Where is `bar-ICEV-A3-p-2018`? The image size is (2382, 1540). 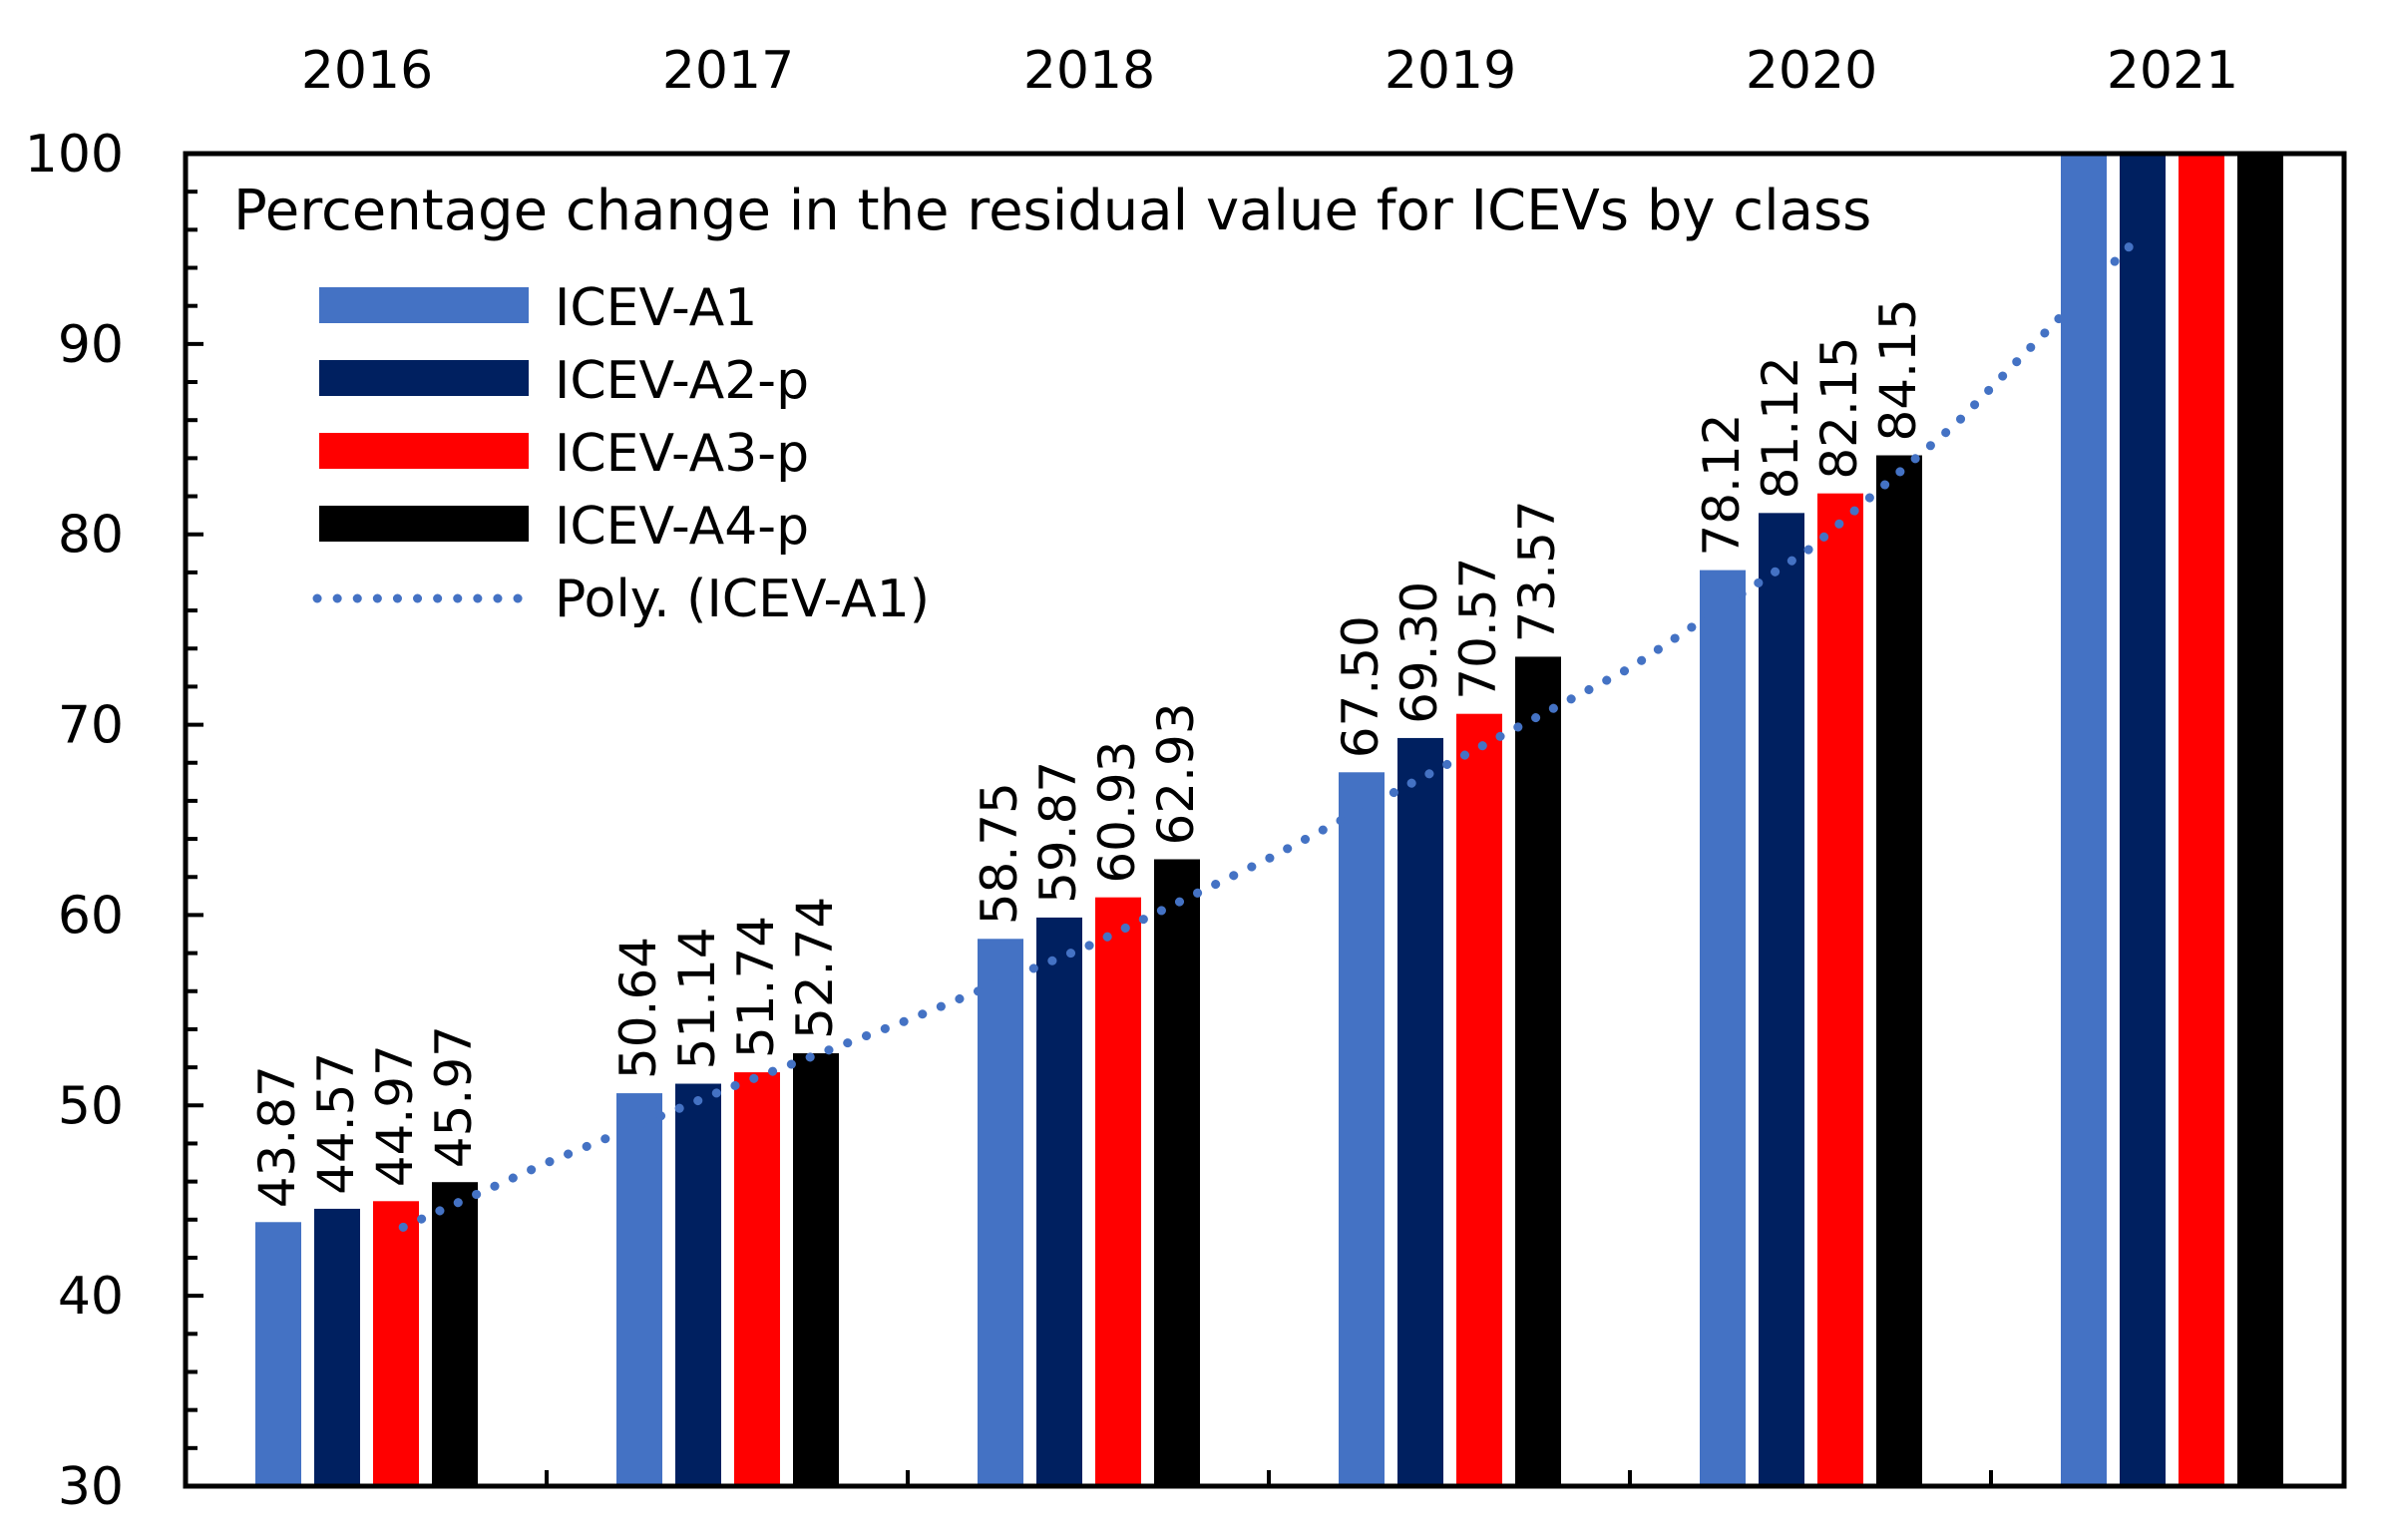 bar-ICEV-A3-p-2018 is located at coordinates (1118, 1191).